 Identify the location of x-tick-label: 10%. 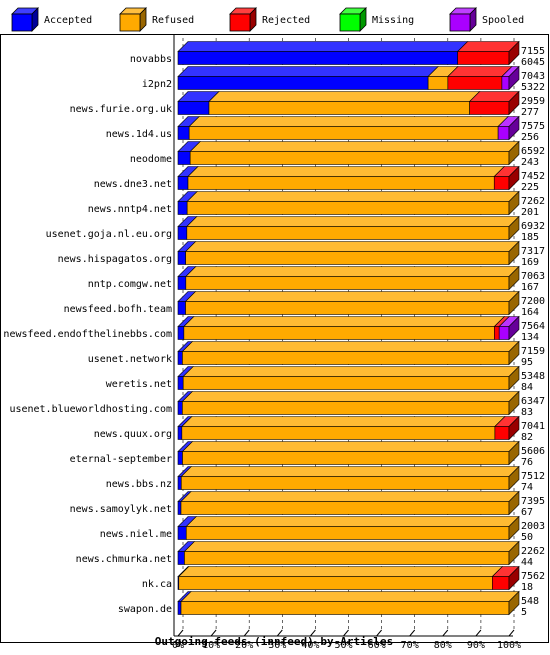
(211, 645).